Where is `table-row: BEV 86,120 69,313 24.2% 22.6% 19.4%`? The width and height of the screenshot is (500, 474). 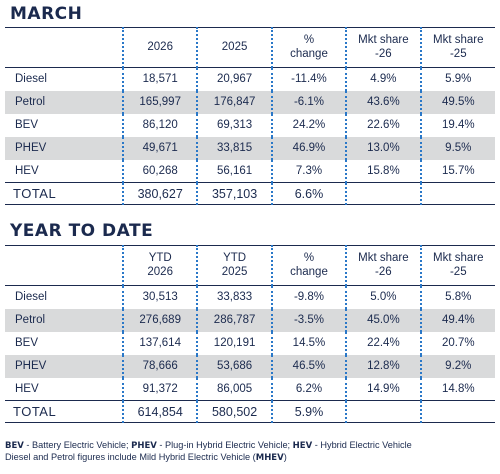
table-row: BEV 86,120 69,313 24.2% 22.6% 19.4% is located at coordinates (250, 125).